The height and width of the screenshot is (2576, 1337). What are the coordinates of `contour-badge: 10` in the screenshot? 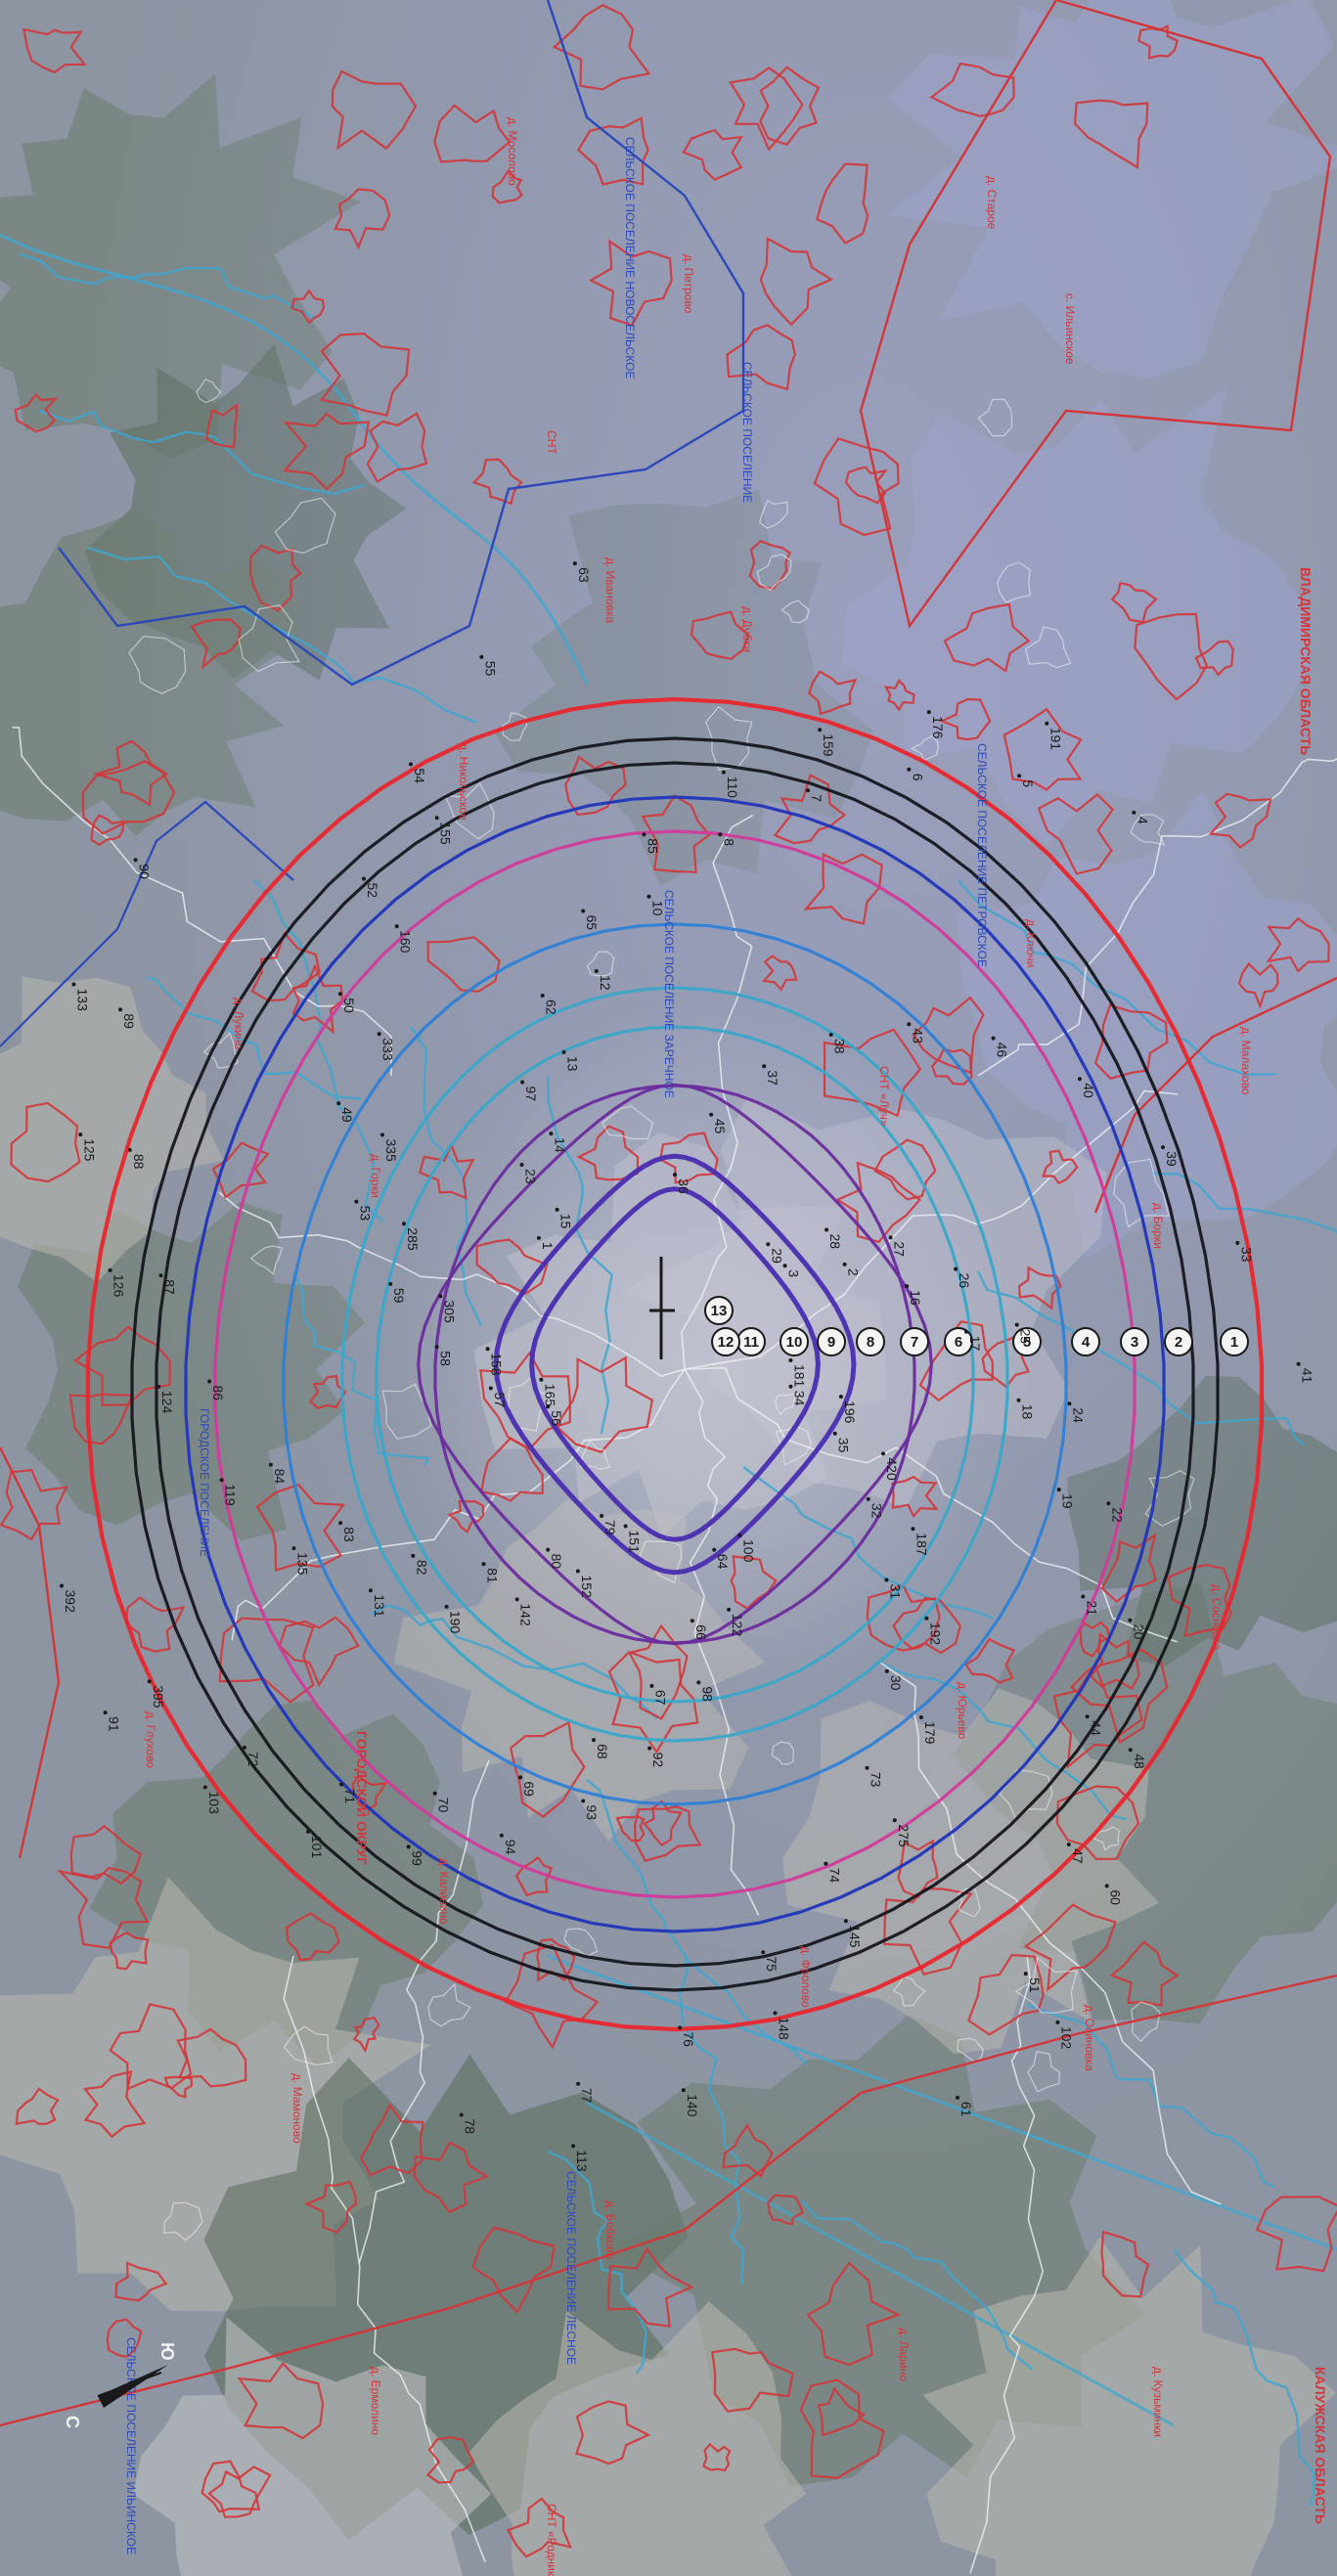 It's located at (794, 1341).